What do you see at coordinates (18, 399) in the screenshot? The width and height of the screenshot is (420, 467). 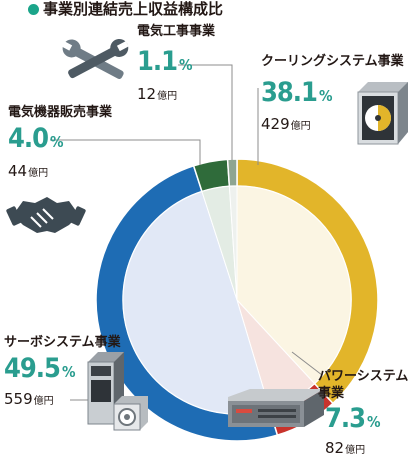 I see `label-servo-amount-value: 559` at bounding box center [18, 399].